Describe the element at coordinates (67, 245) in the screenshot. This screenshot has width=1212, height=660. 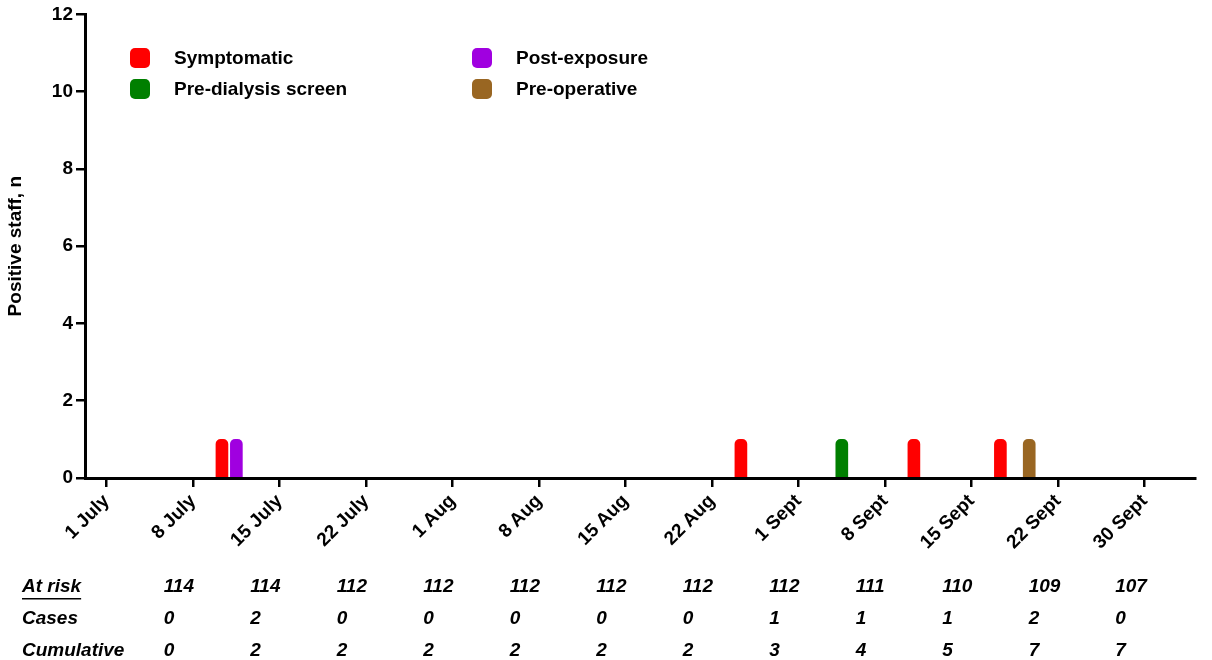
I see `y-tick-label: 6` at that location.